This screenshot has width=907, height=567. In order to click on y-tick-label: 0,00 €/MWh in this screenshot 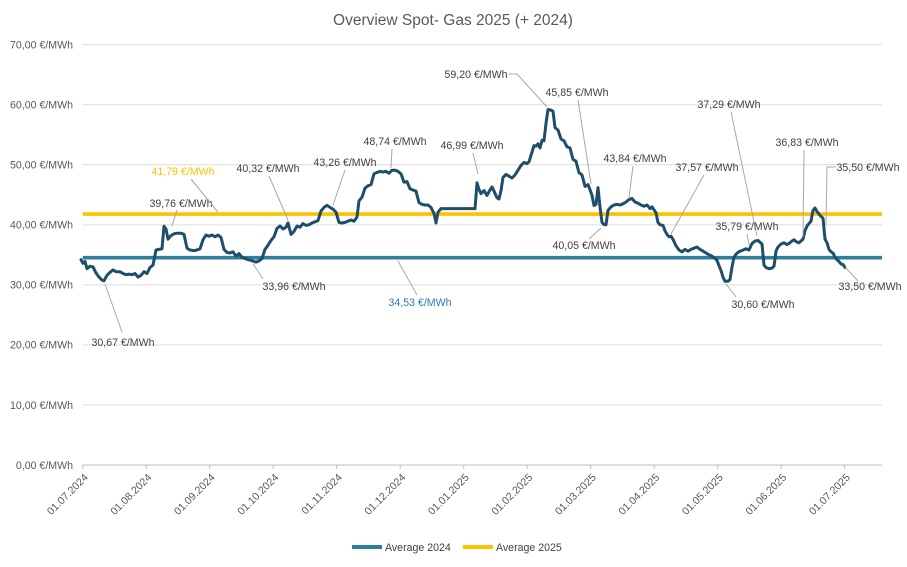, I will do `click(44, 466)`.